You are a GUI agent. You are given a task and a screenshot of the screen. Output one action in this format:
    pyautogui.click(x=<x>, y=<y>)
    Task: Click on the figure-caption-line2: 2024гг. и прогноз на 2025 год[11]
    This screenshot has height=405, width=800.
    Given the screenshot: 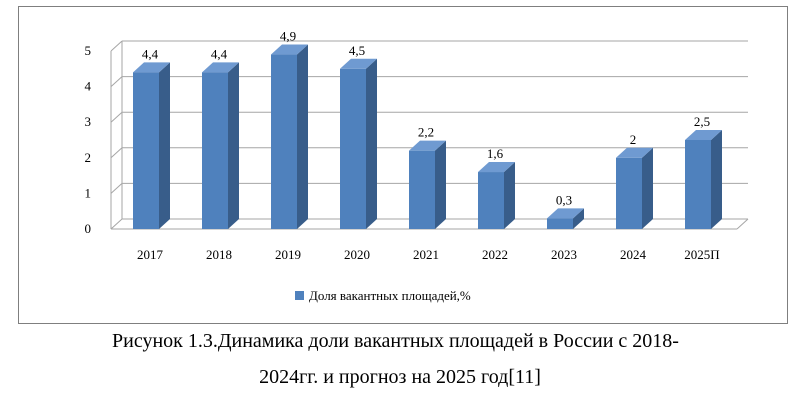 What is the action you would take?
    pyautogui.click(x=400, y=377)
    